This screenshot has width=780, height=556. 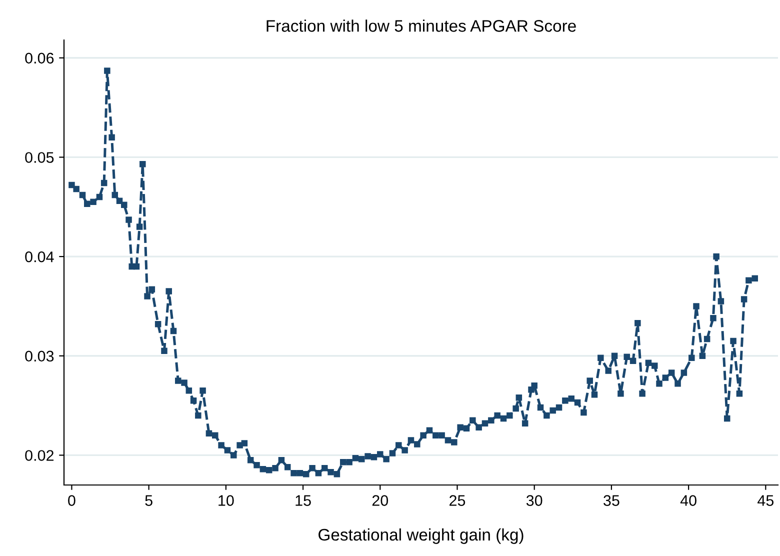 What do you see at coordinates (39, 157) in the screenshot?
I see `y-tick-label: 0.05` at bounding box center [39, 157].